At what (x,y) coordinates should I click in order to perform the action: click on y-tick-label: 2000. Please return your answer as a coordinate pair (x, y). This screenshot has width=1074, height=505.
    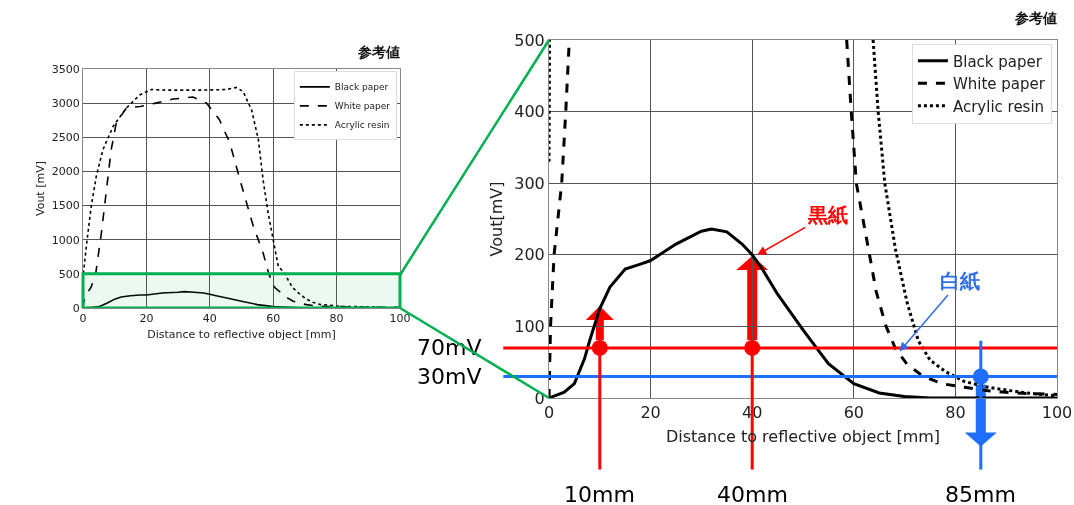
    Looking at the image, I should click on (65, 172).